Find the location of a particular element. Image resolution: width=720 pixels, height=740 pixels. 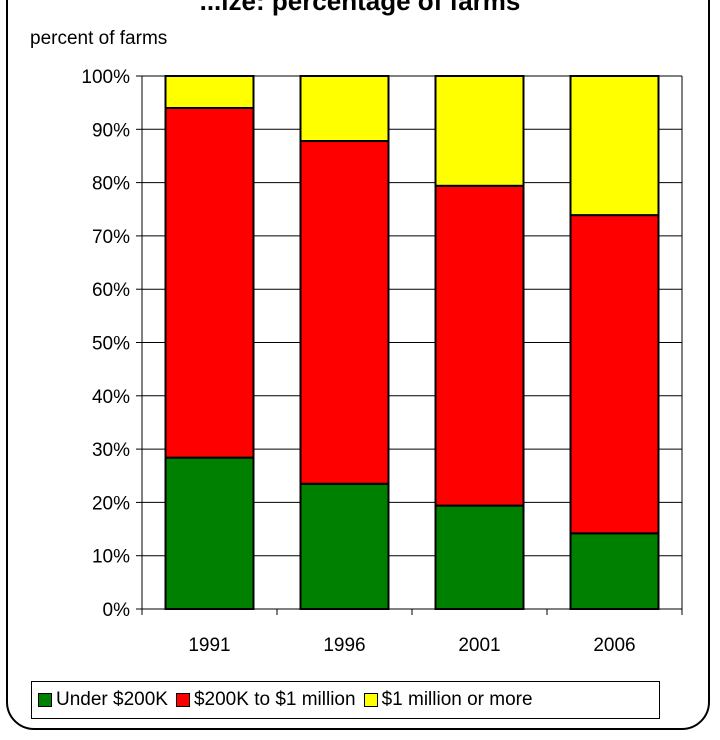

y-tick-label: 100% is located at coordinates (105, 77).